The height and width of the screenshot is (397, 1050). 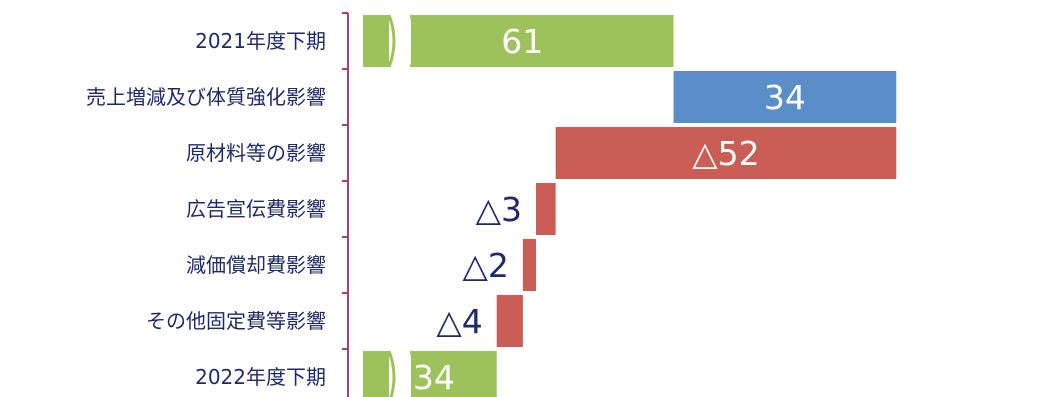 I want to click on category-label: 原材料等の影響, so click(x=256, y=153).